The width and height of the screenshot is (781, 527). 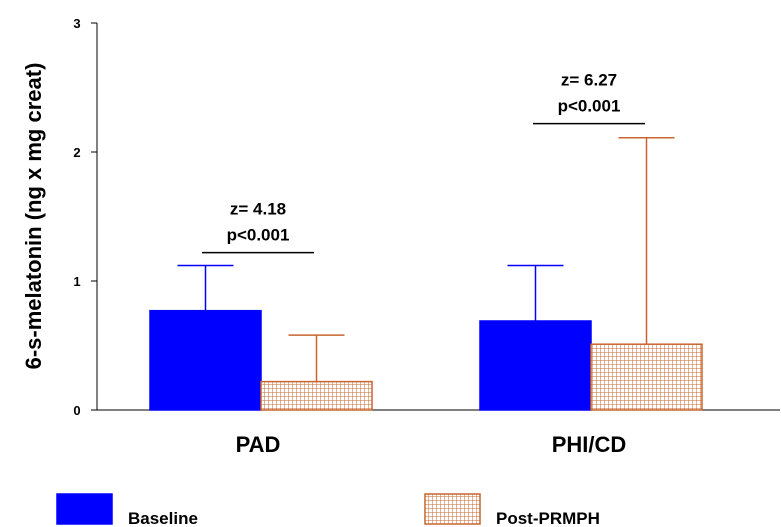 I want to click on bar-post-prmph-pad, so click(x=316, y=395).